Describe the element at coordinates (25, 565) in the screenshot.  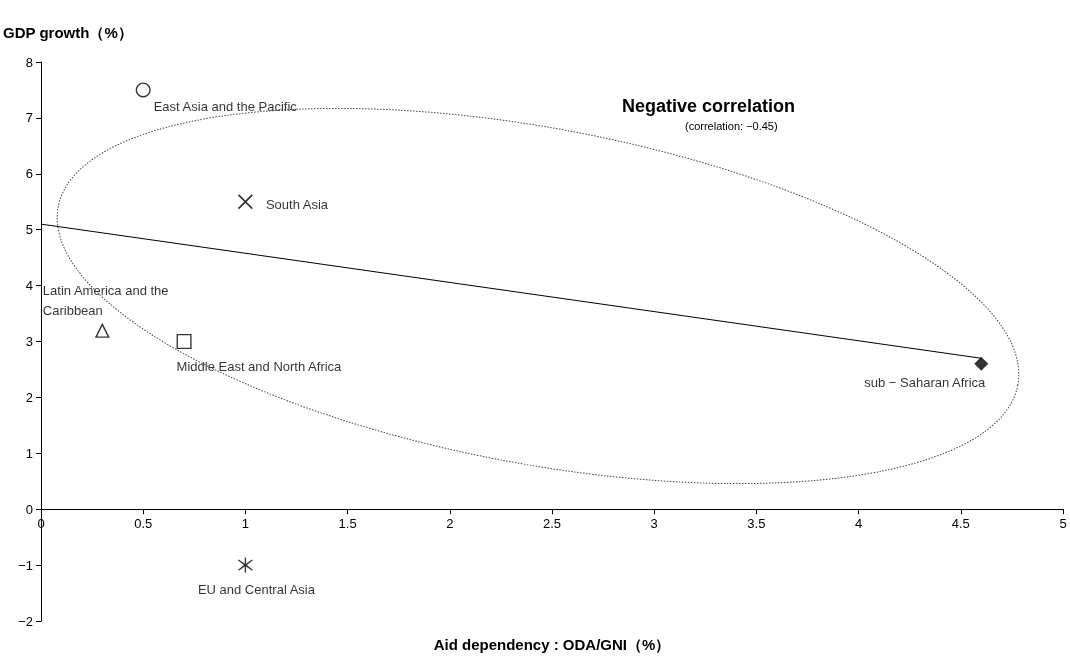
I see `y-tick-label: −1` at that location.